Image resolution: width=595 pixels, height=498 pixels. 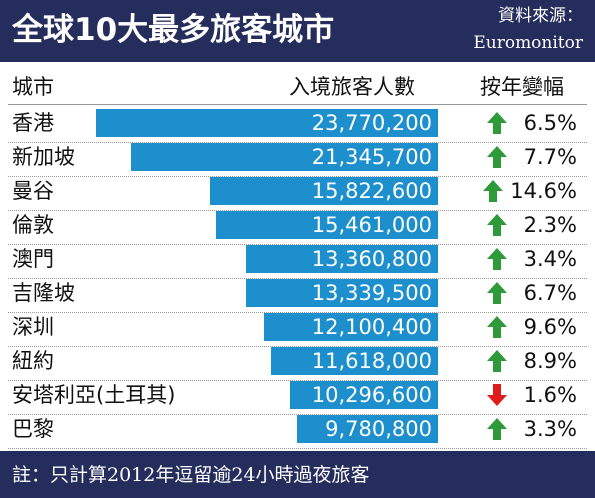 I want to click on bar: 9,780,800, so click(x=367, y=429).